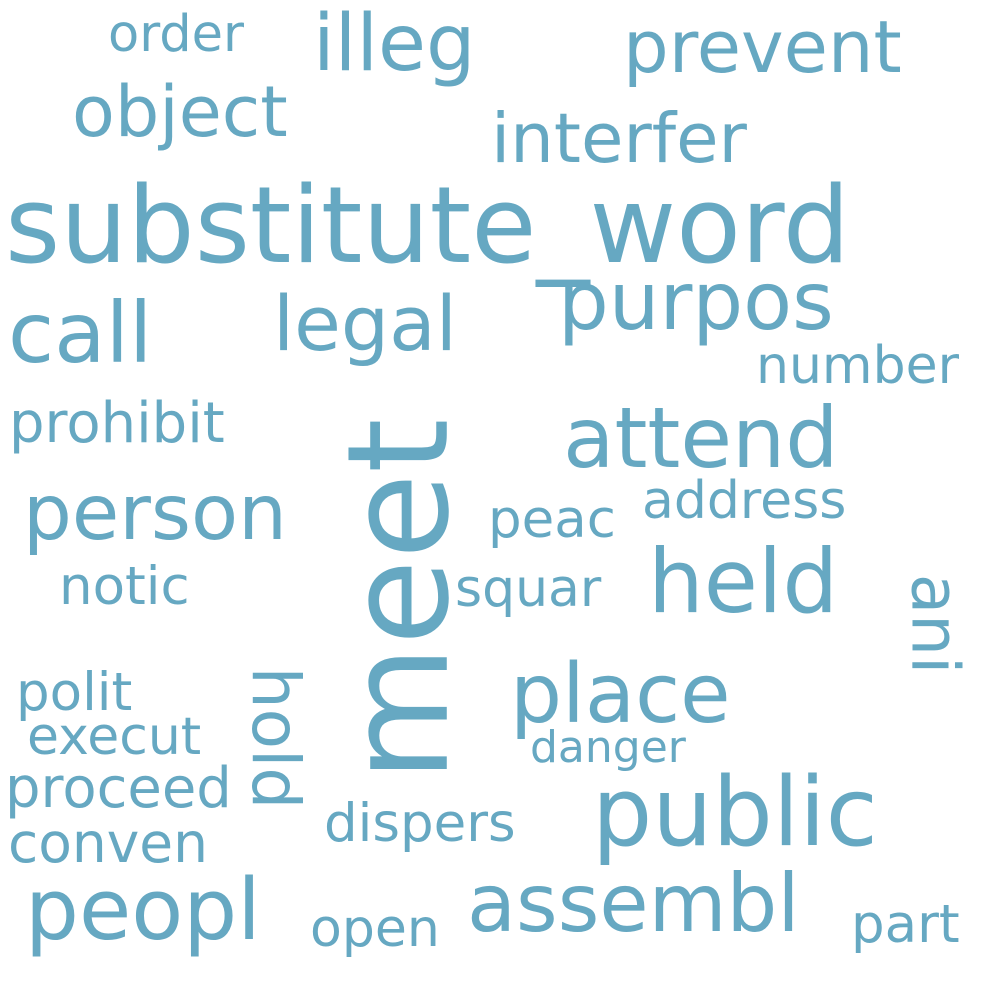 This screenshot has height=1000, width=1000. I want to click on word-call: call, so click(80, 333).